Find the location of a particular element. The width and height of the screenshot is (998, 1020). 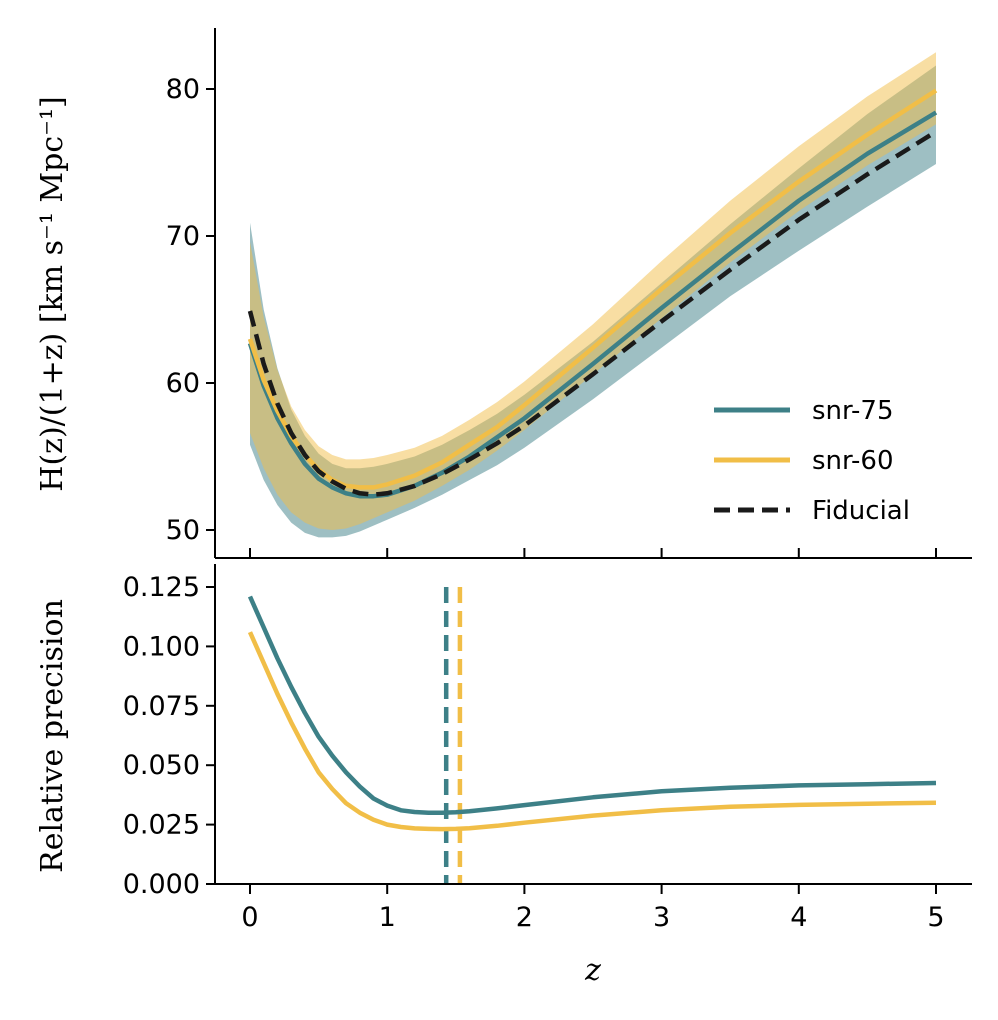

top-y-tick-label: 60 is located at coordinates (183, 383).